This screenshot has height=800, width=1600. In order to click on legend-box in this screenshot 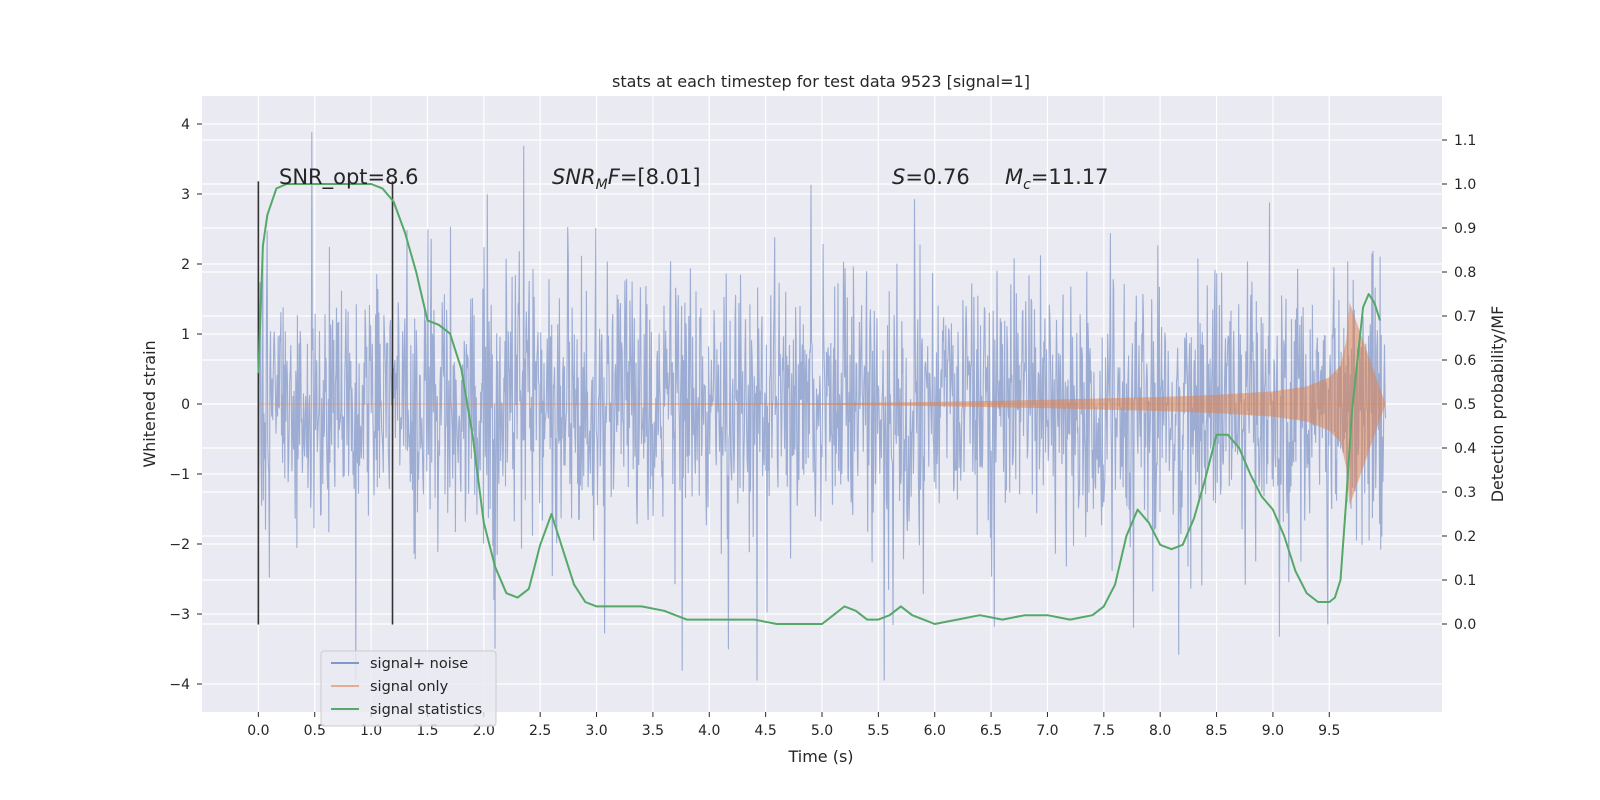, I will do `click(408, 688)`.